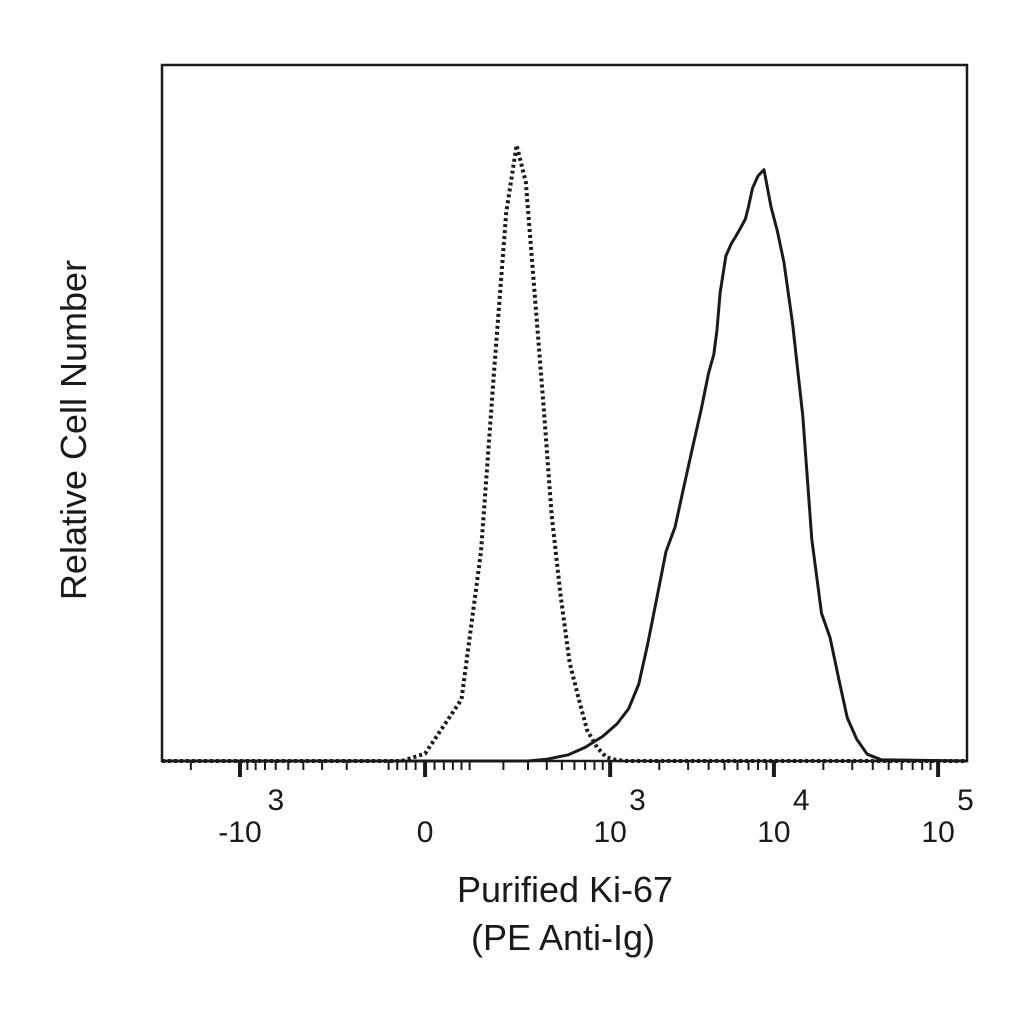  I want to click on x-axis-label-line-1: Purified Ki-67, so click(565, 889).